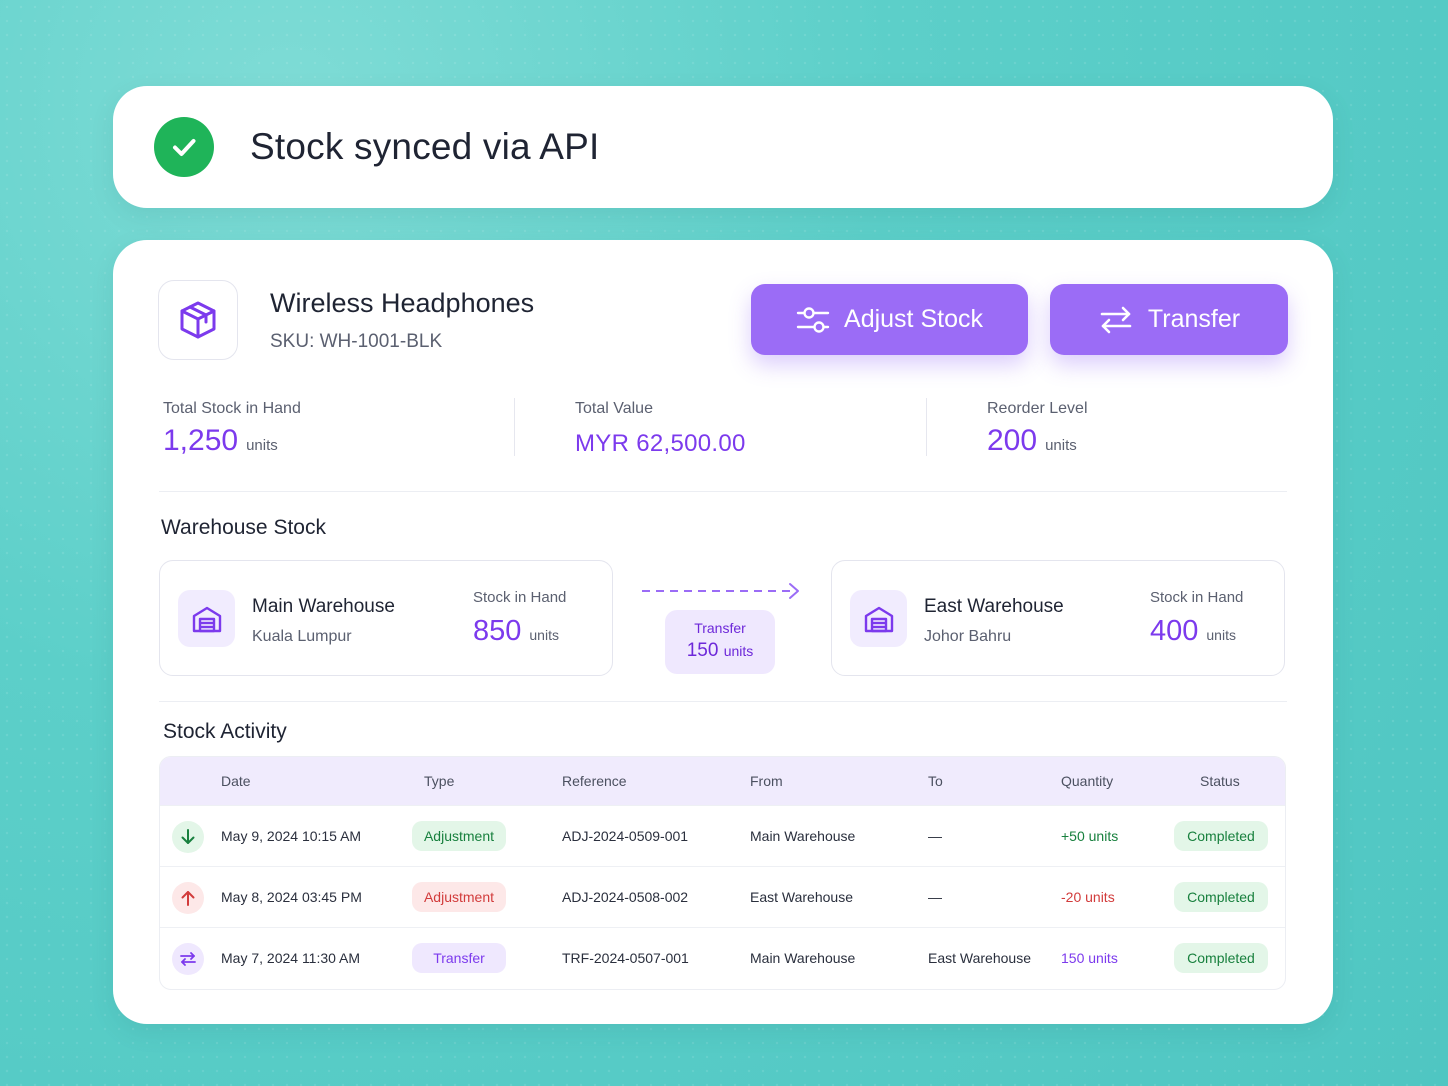 Image resolution: width=1448 pixels, height=1086 pixels. I want to click on stock-value: 400 units, so click(1193, 631).